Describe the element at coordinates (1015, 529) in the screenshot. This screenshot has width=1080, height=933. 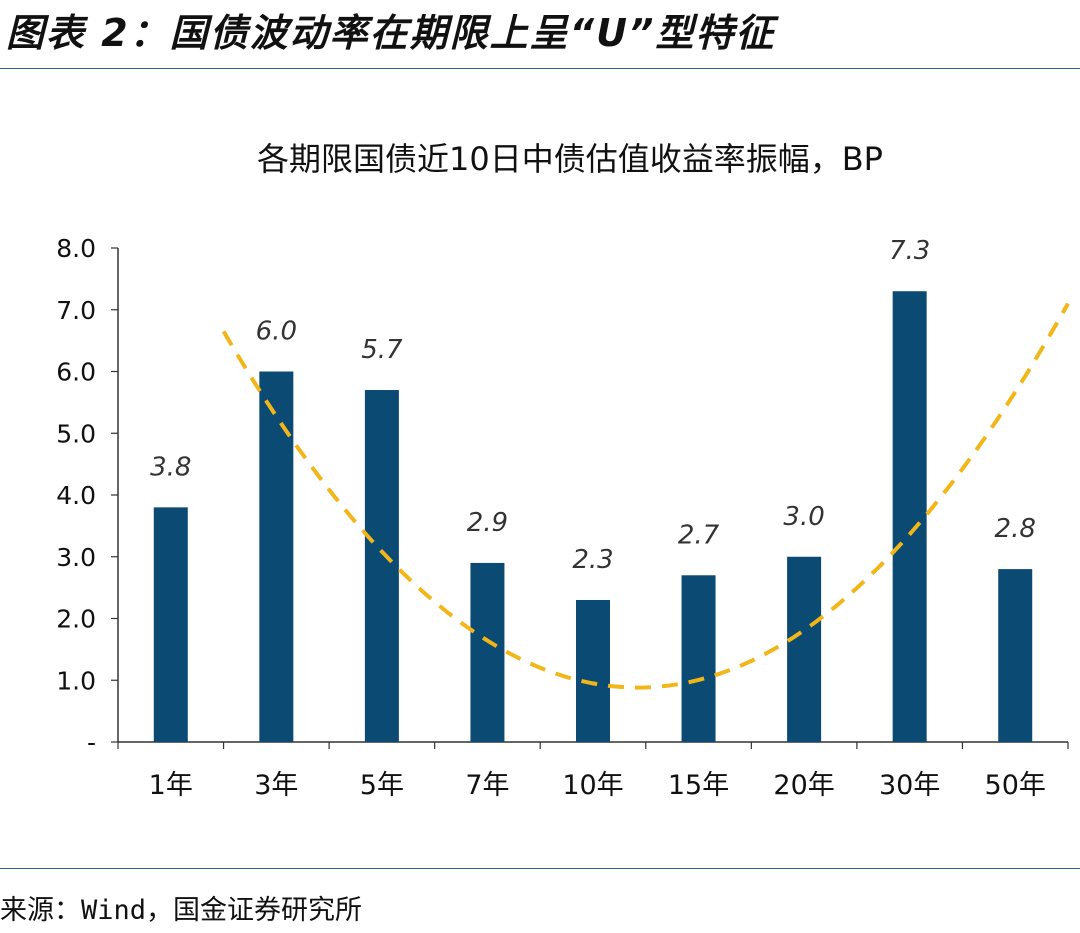
I see `data-label: 2.8` at that location.